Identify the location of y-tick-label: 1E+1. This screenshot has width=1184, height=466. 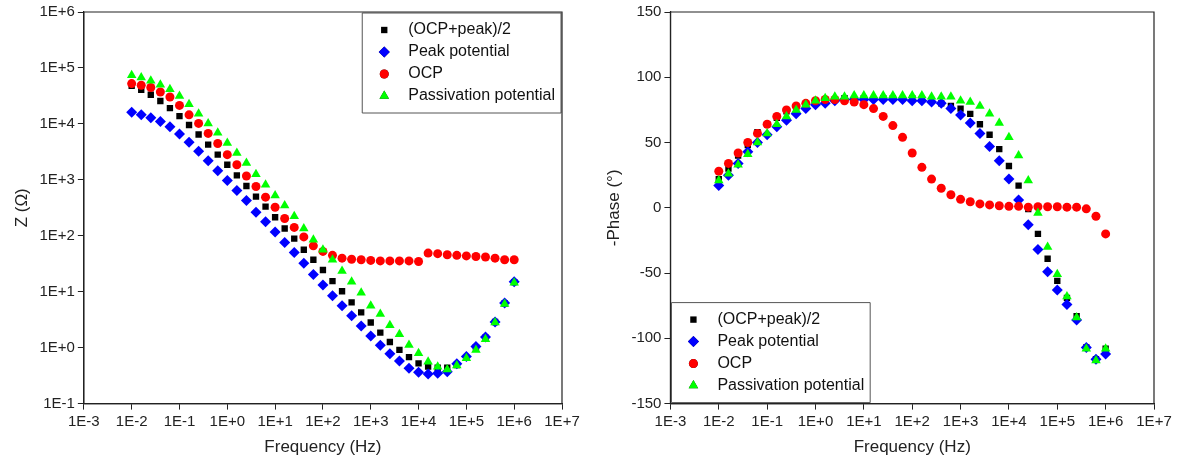
(57, 290).